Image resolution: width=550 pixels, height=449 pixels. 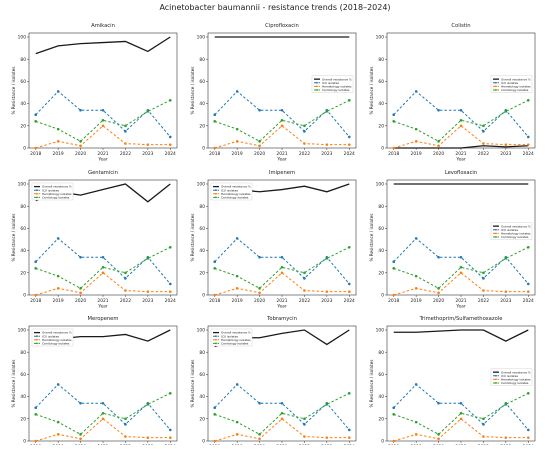 What do you see at coordinates (509, 83) in the screenshot?
I see `legend-label: ICU isolates` at bounding box center [509, 83].